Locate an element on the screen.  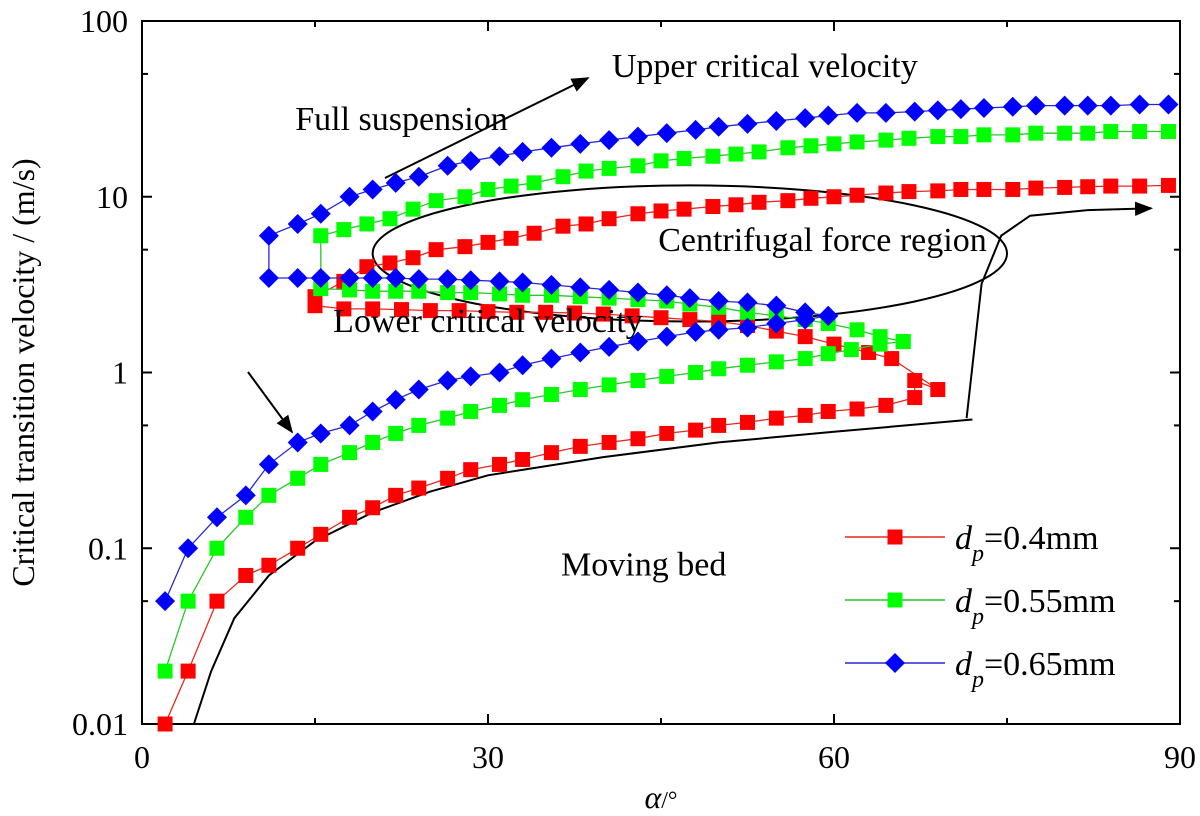
annotation-4: Moving bed is located at coordinates (643, 564).